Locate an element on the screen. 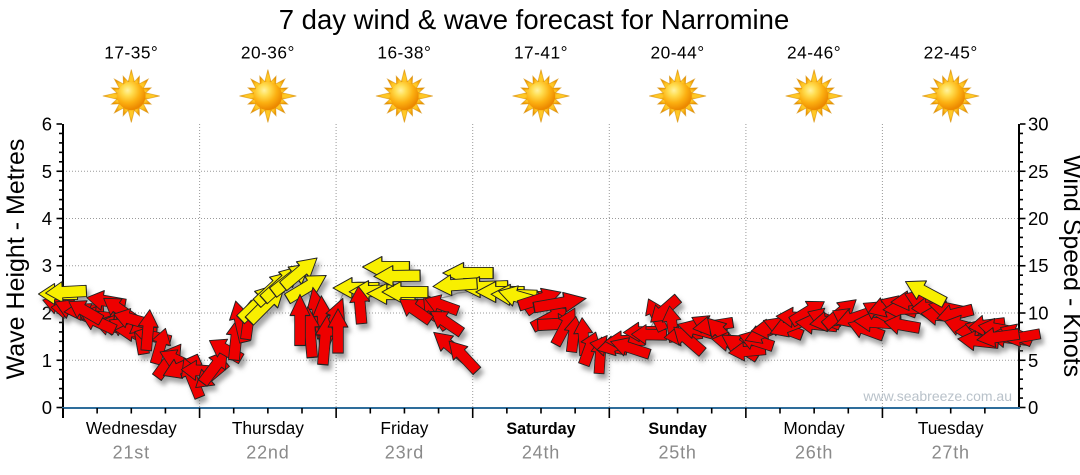 The width and height of the screenshot is (1080, 475). svg-text: 25th is located at coordinates (677, 453).